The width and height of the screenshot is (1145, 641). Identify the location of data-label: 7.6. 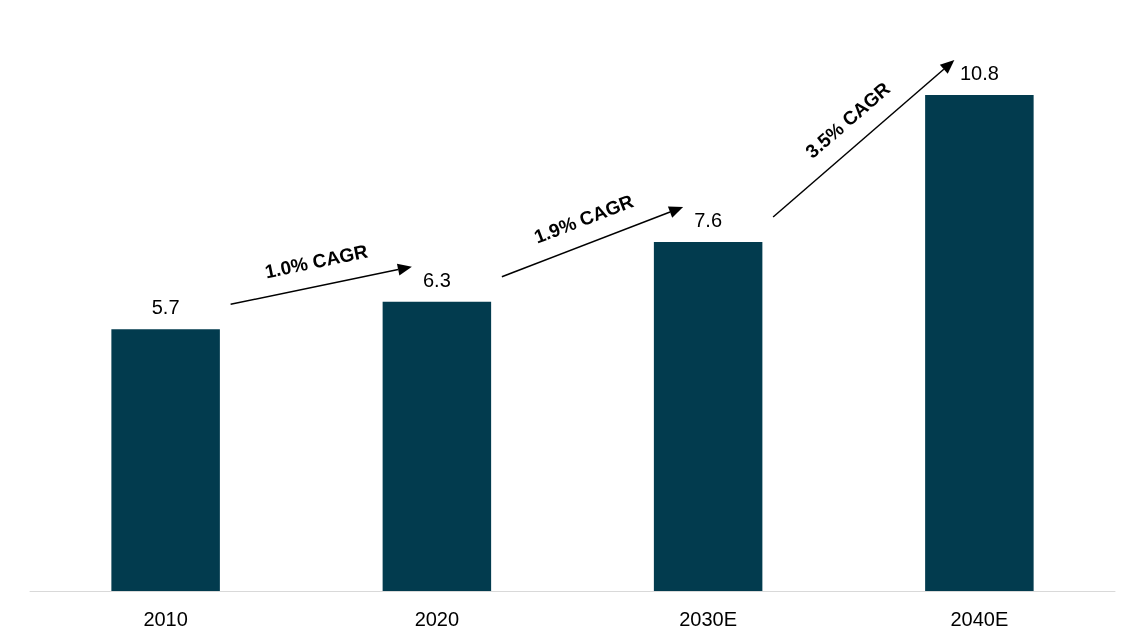
(708, 220).